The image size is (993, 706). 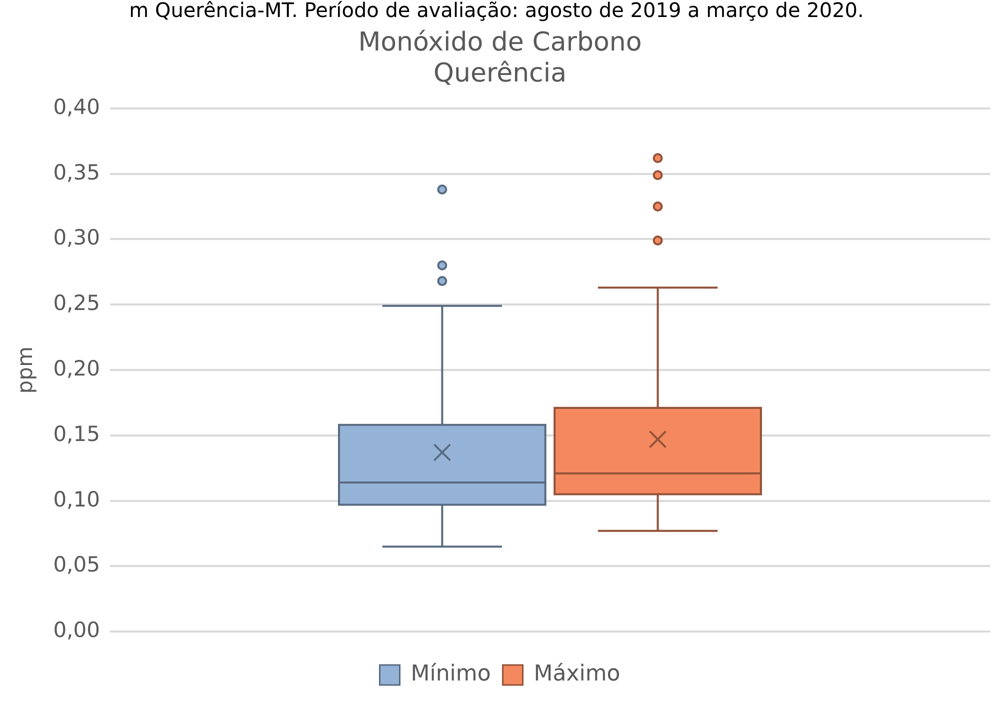 I want to click on y-tick-label: 0,40, so click(x=76, y=106).